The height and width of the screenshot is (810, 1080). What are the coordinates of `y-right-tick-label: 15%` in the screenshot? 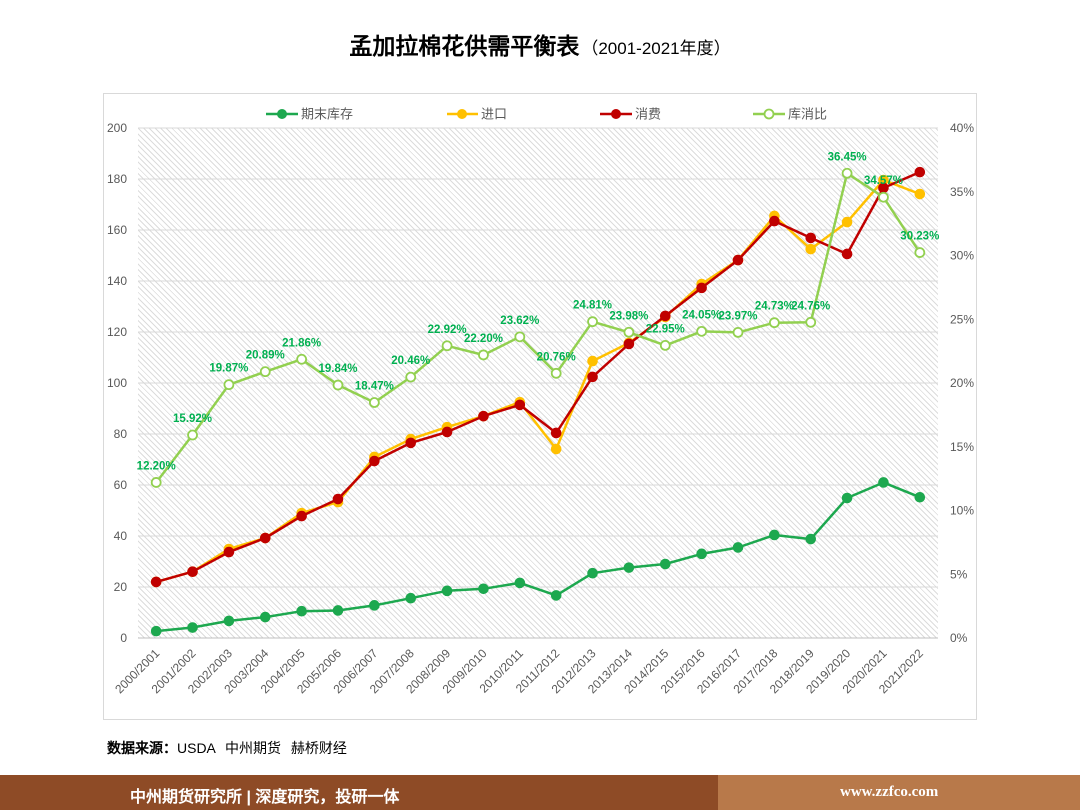 It's located at (962, 447).